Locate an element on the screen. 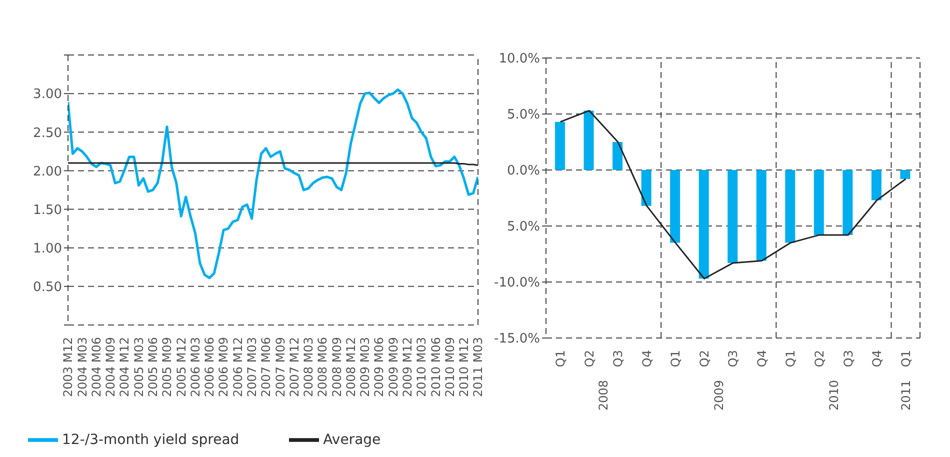 The height and width of the screenshot is (457, 950). x-tick-label: 2007 M09 is located at coordinates (280, 367).